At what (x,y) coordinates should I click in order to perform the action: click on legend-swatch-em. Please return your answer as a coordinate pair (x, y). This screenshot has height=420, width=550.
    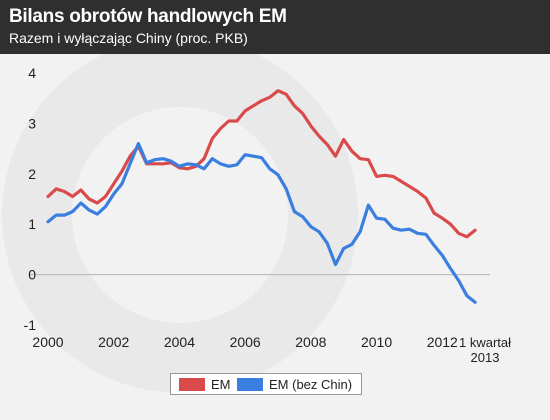
    Looking at the image, I should click on (192, 384).